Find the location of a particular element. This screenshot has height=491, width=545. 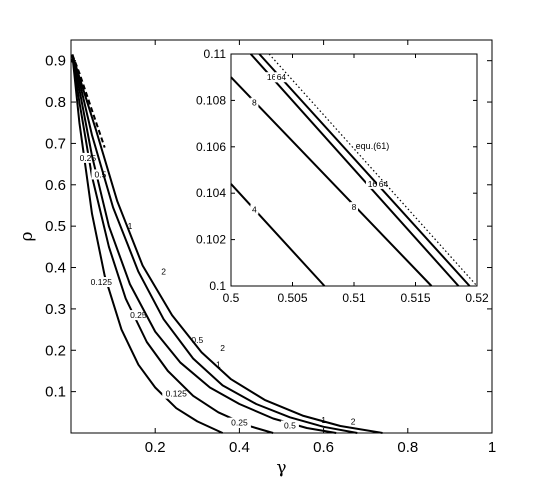

x-axis-title: γ is located at coordinates (281, 468).